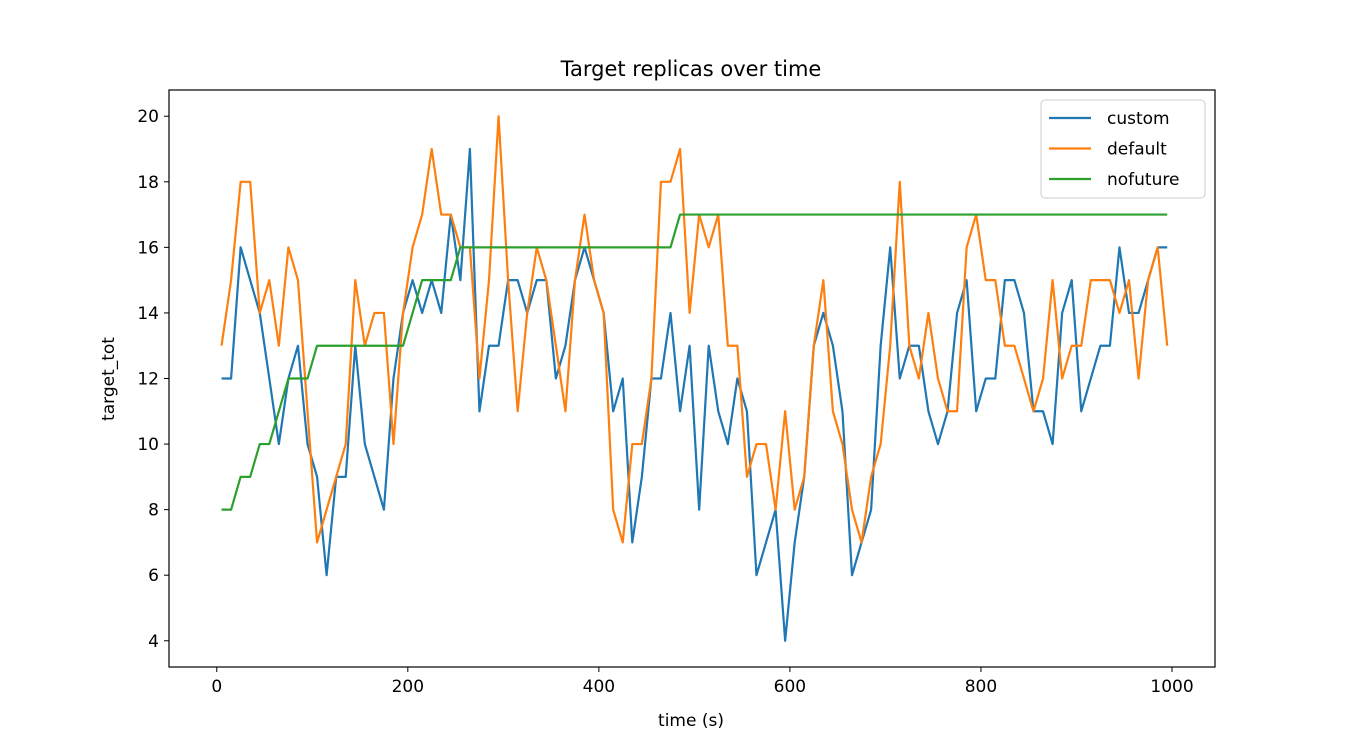 This screenshot has width=1350, height=750. What do you see at coordinates (153, 511) in the screenshot?
I see `y-tick-label: 8` at bounding box center [153, 511].